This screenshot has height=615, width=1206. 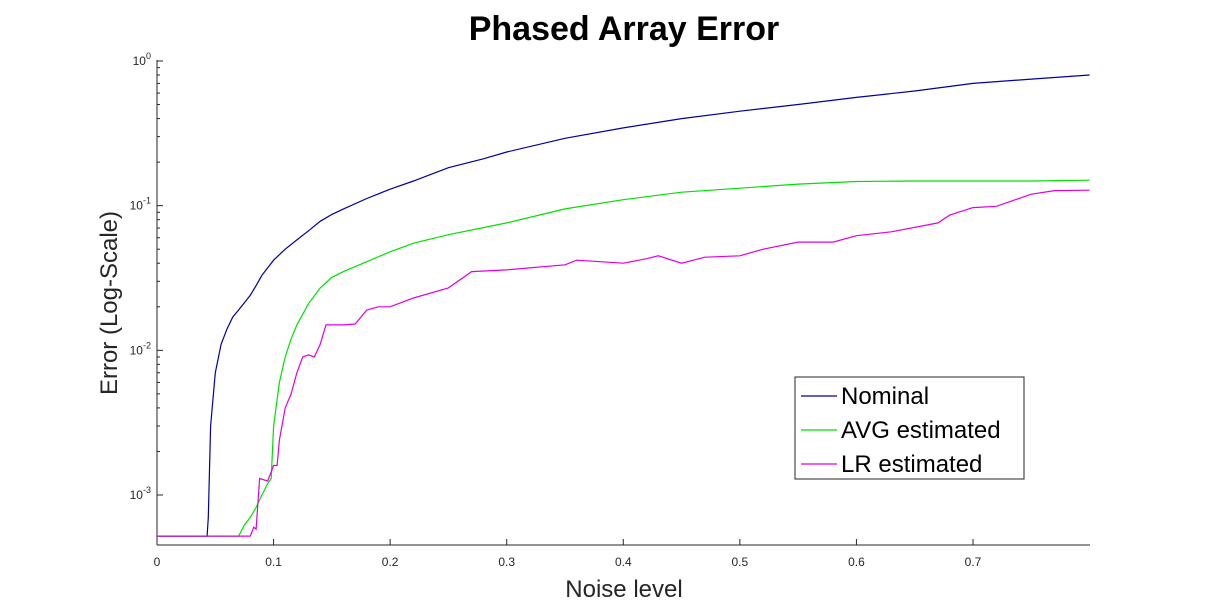 I want to click on legend-label: Nominal, so click(x=885, y=396).